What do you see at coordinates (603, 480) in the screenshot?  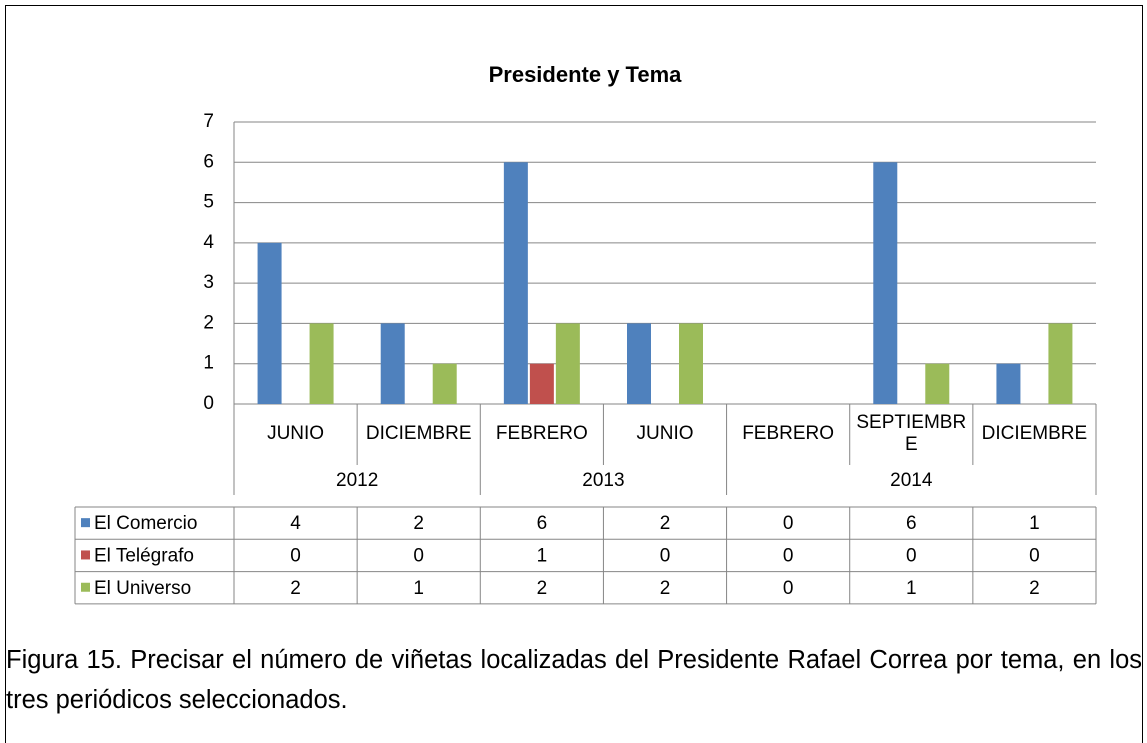 I see `group-label: 2013` at bounding box center [603, 480].